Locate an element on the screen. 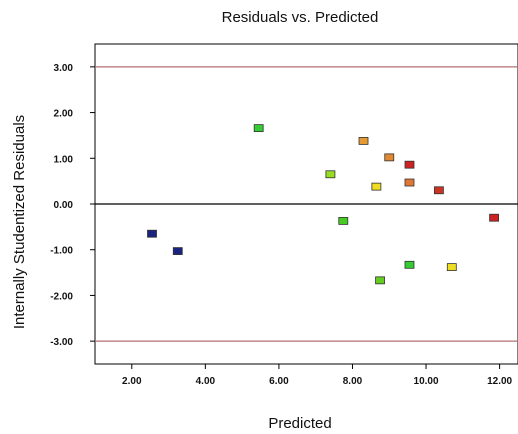  x-tick-label: 6.00 is located at coordinates (279, 381).